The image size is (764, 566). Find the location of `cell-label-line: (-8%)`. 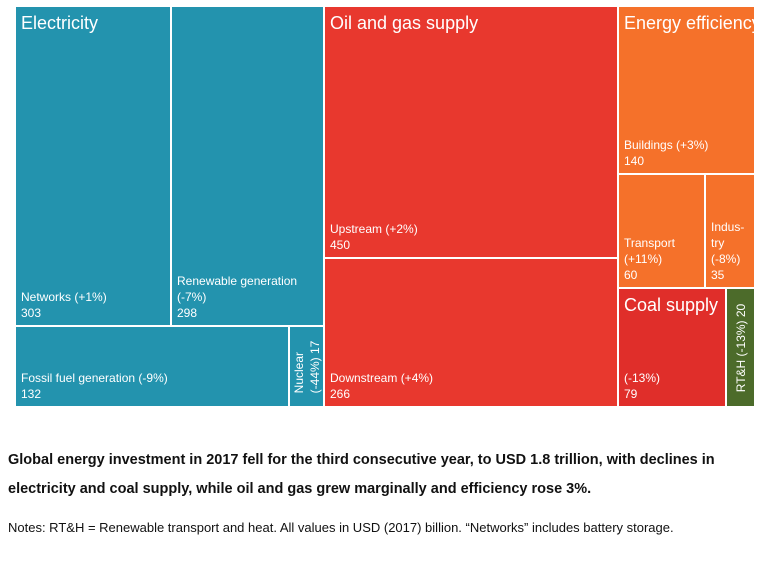

cell-label-line: (-8%) is located at coordinates (726, 259).